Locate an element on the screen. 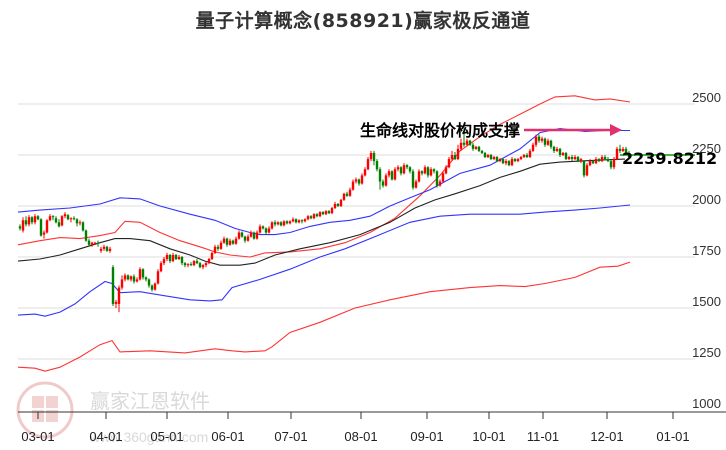  annotation: 生命线对股价构成支撑 2239.8212 is located at coordinates (538, 144).